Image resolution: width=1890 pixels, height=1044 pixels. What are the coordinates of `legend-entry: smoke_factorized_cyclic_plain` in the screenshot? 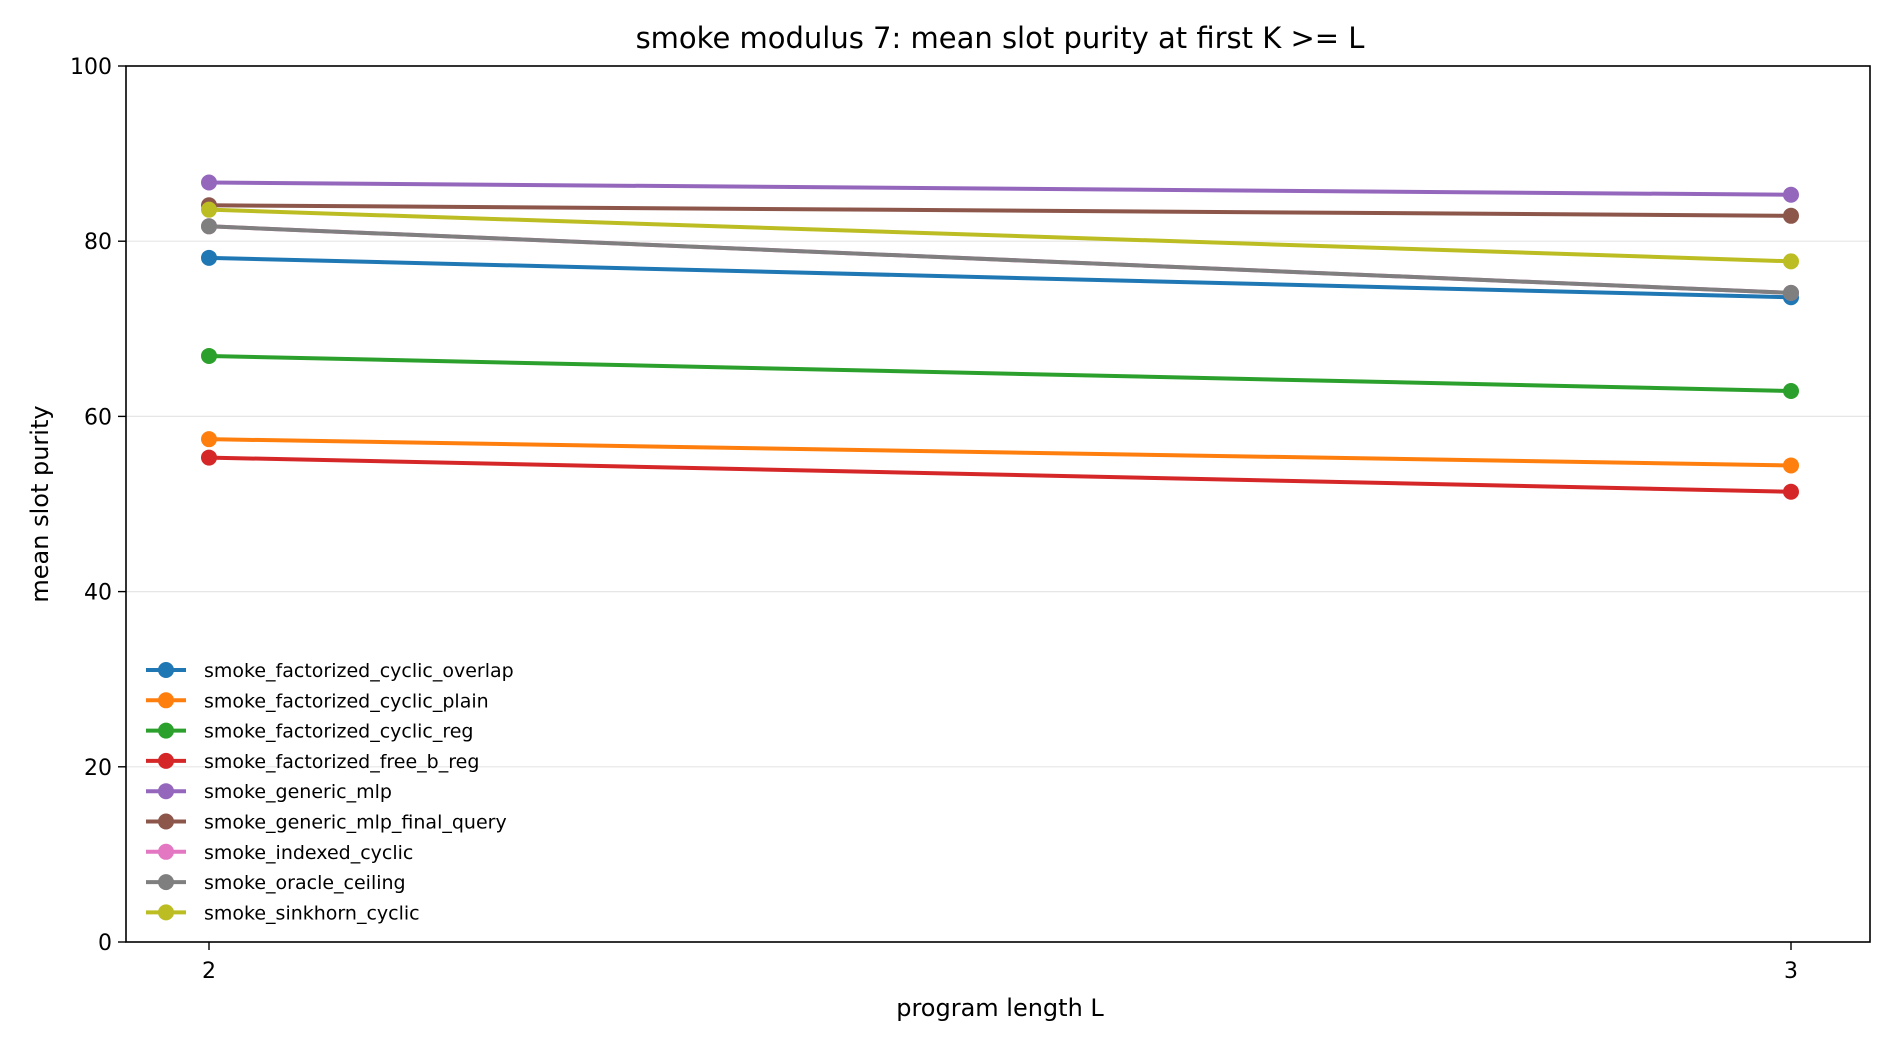 It's located at (317, 701).